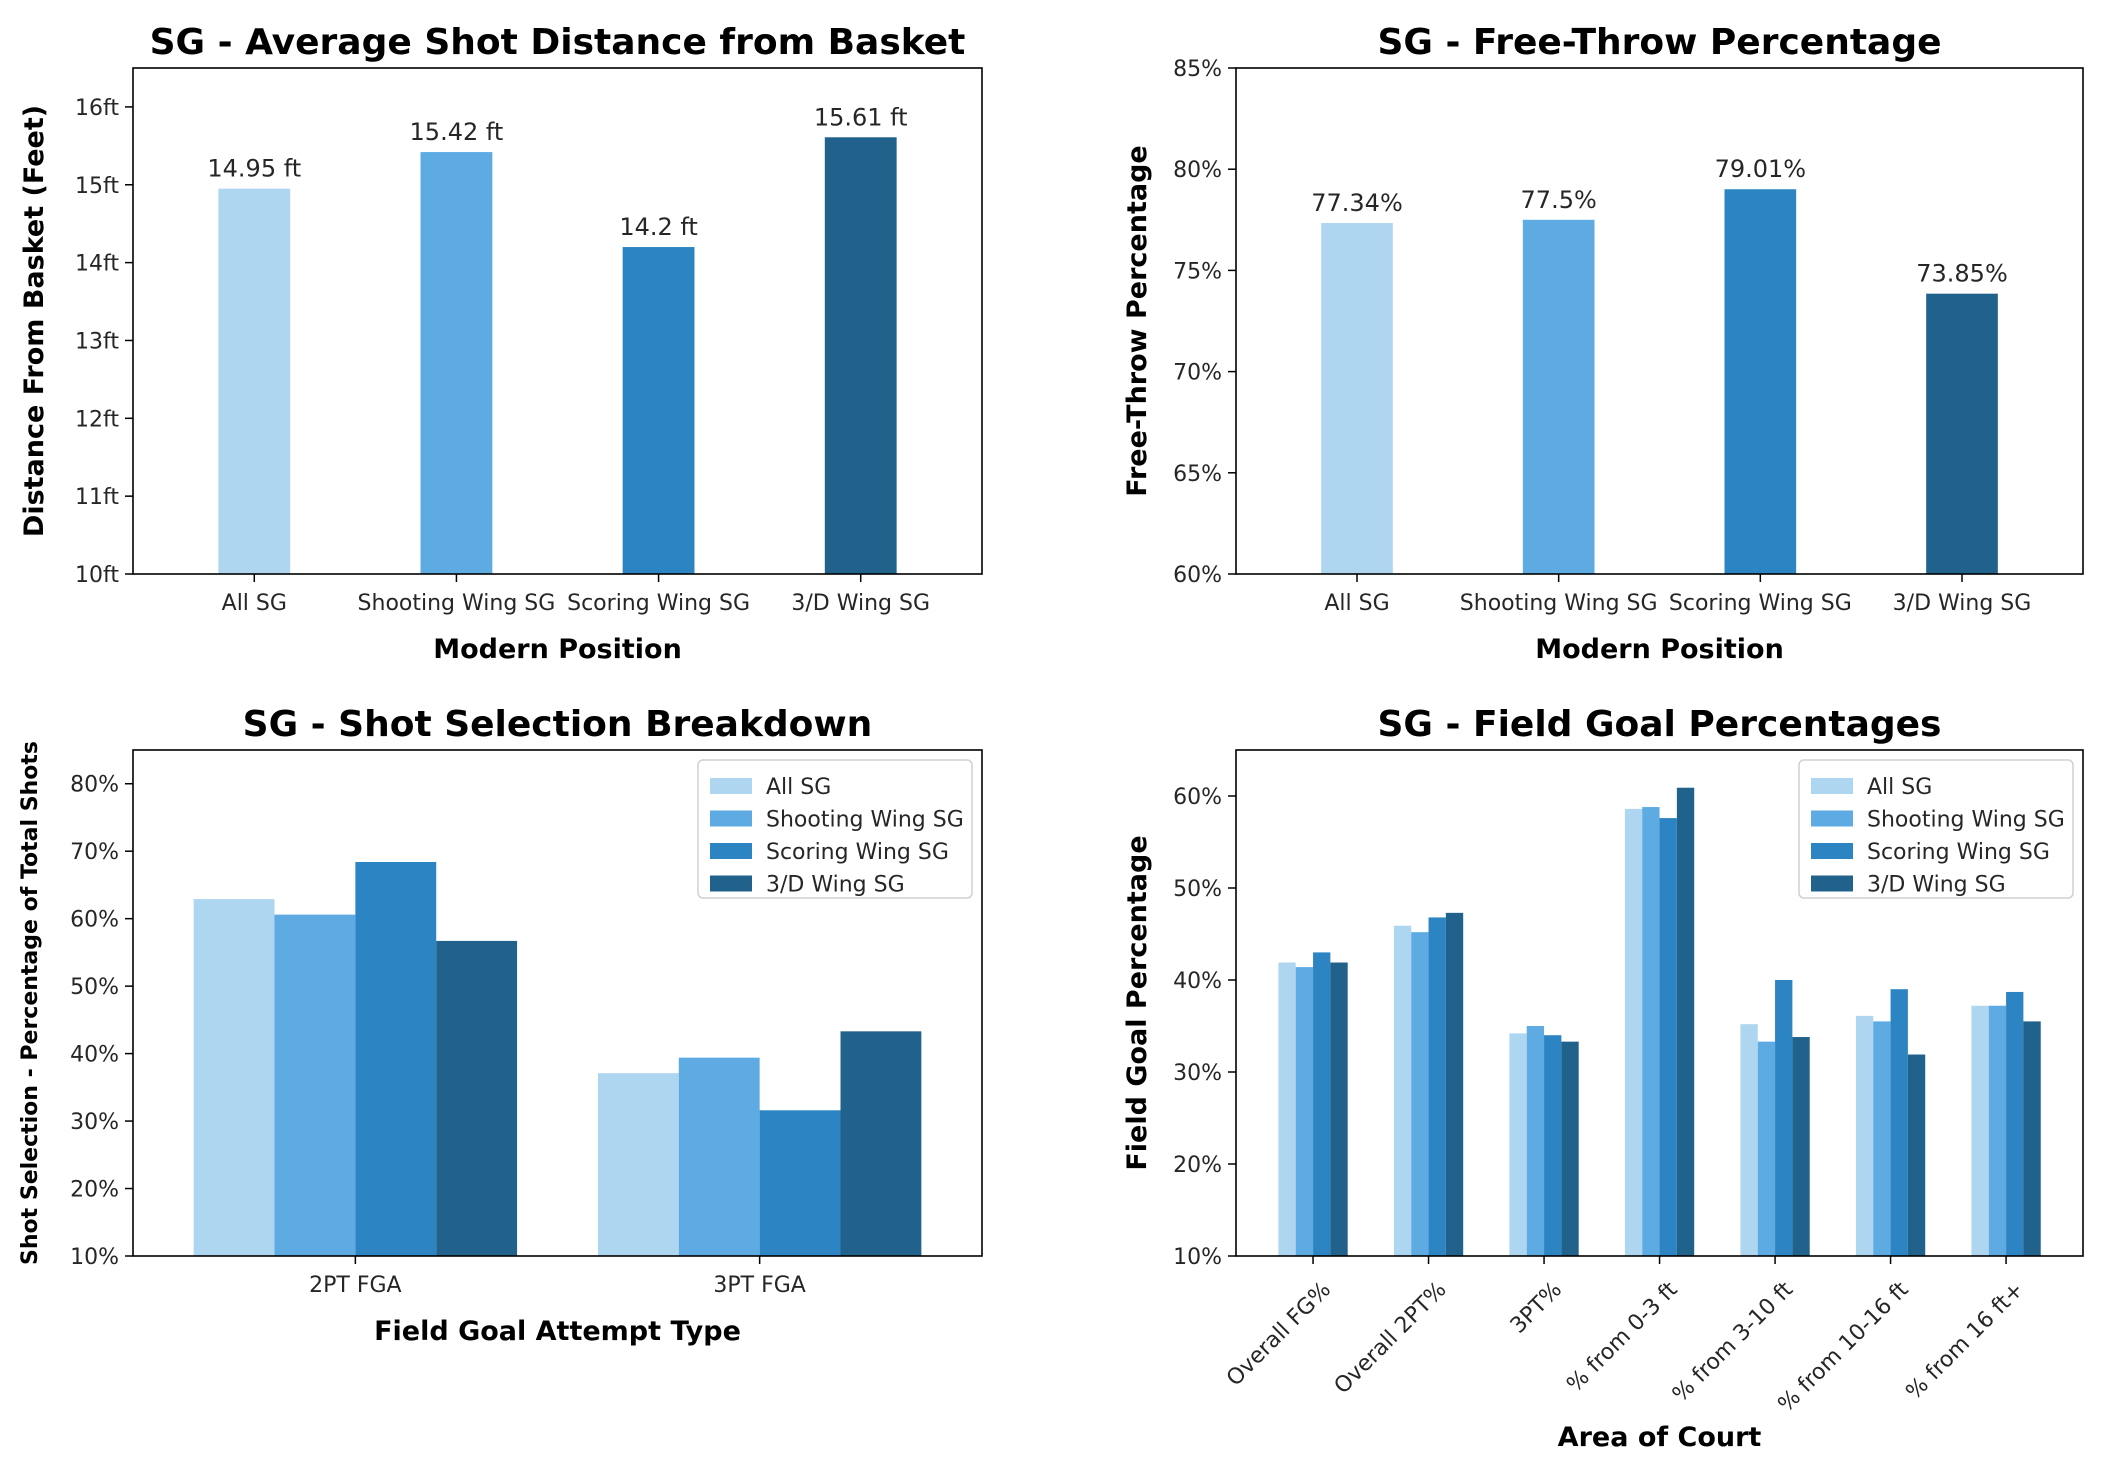 This screenshot has height=1478, width=2108. I want to click on x-tick-label: 3PT%, so click(1536, 1307).